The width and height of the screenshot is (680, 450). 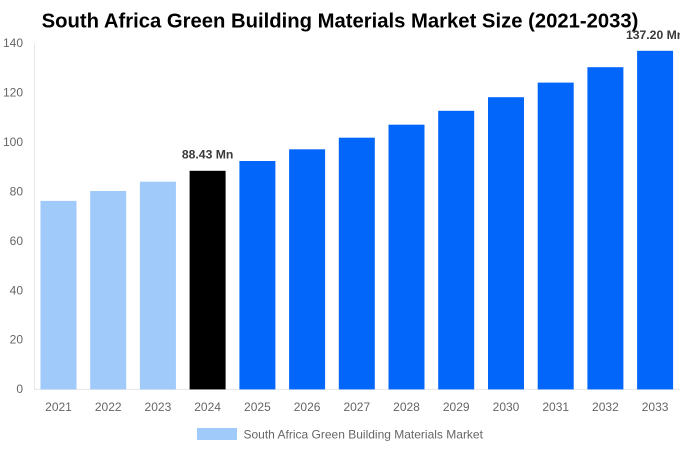 I want to click on svg-text: 120, so click(x=13, y=93).